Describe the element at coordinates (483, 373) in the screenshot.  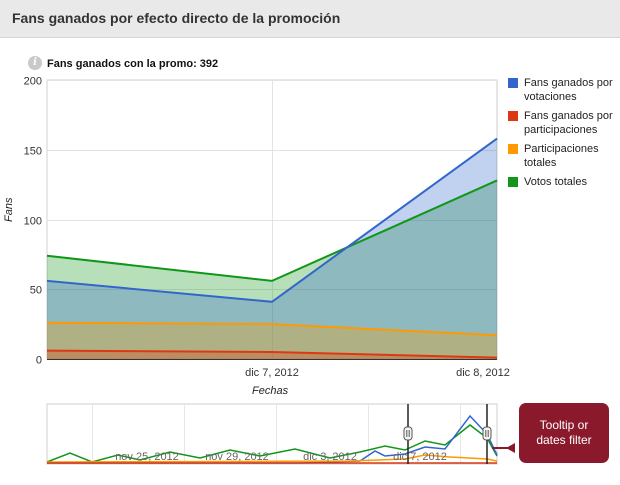
I see `x-tick-label: dic 8, 2012` at that location.